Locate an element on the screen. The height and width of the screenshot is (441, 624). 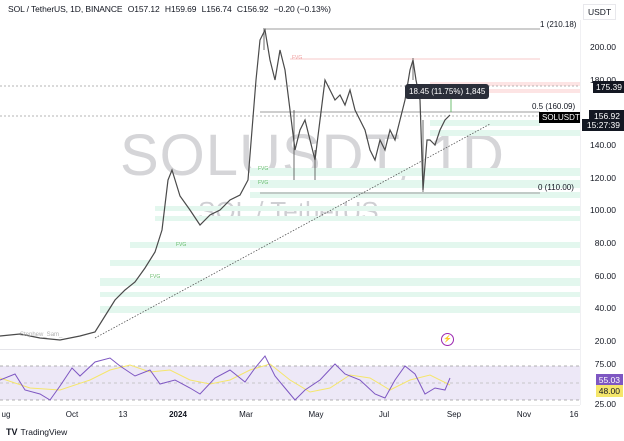
rsi-line is located at coordinates (225, 378).